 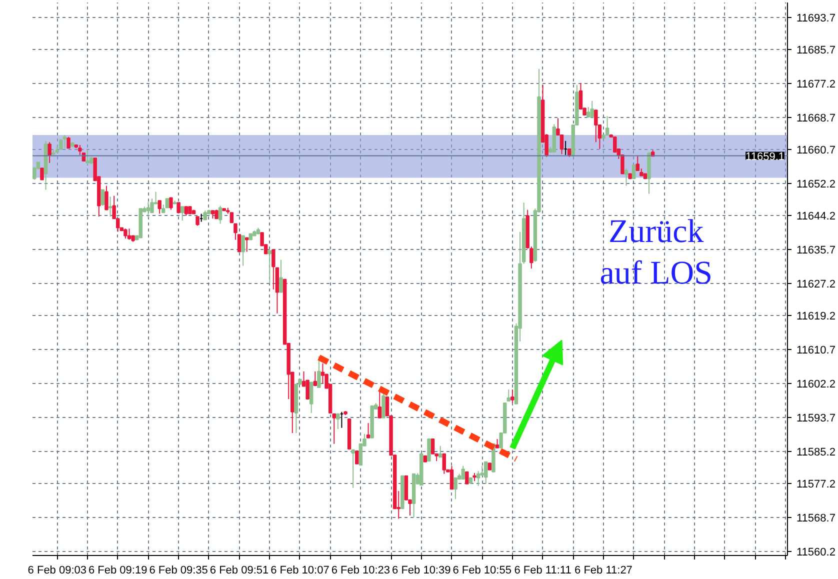 What do you see at coordinates (178, 570) in the screenshot?
I see `x-tick-label: 6 Feb 09:35` at bounding box center [178, 570].